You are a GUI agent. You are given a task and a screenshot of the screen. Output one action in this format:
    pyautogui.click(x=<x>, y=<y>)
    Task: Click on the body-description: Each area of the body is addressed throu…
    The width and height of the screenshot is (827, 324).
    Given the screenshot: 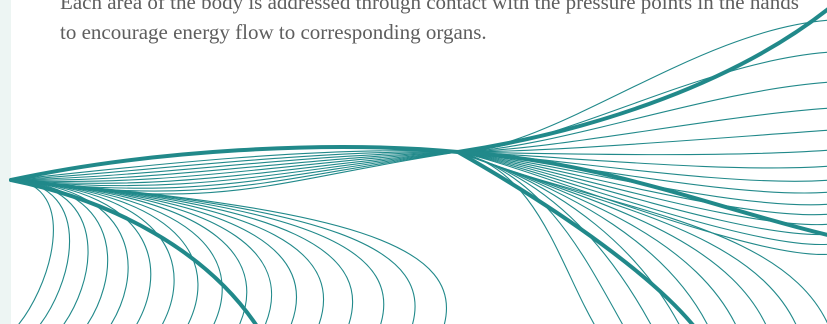 What is the action you would take?
    pyautogui.click(x=429, y=22)
    